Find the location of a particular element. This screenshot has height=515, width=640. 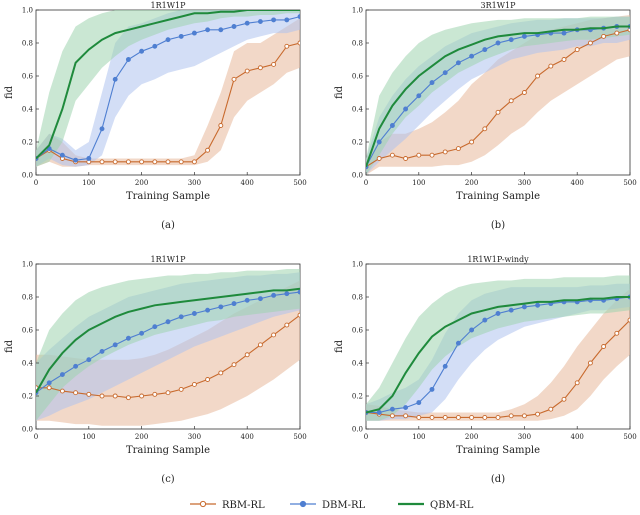

x-tick-label: 200 is located at coordinates (471, 437).